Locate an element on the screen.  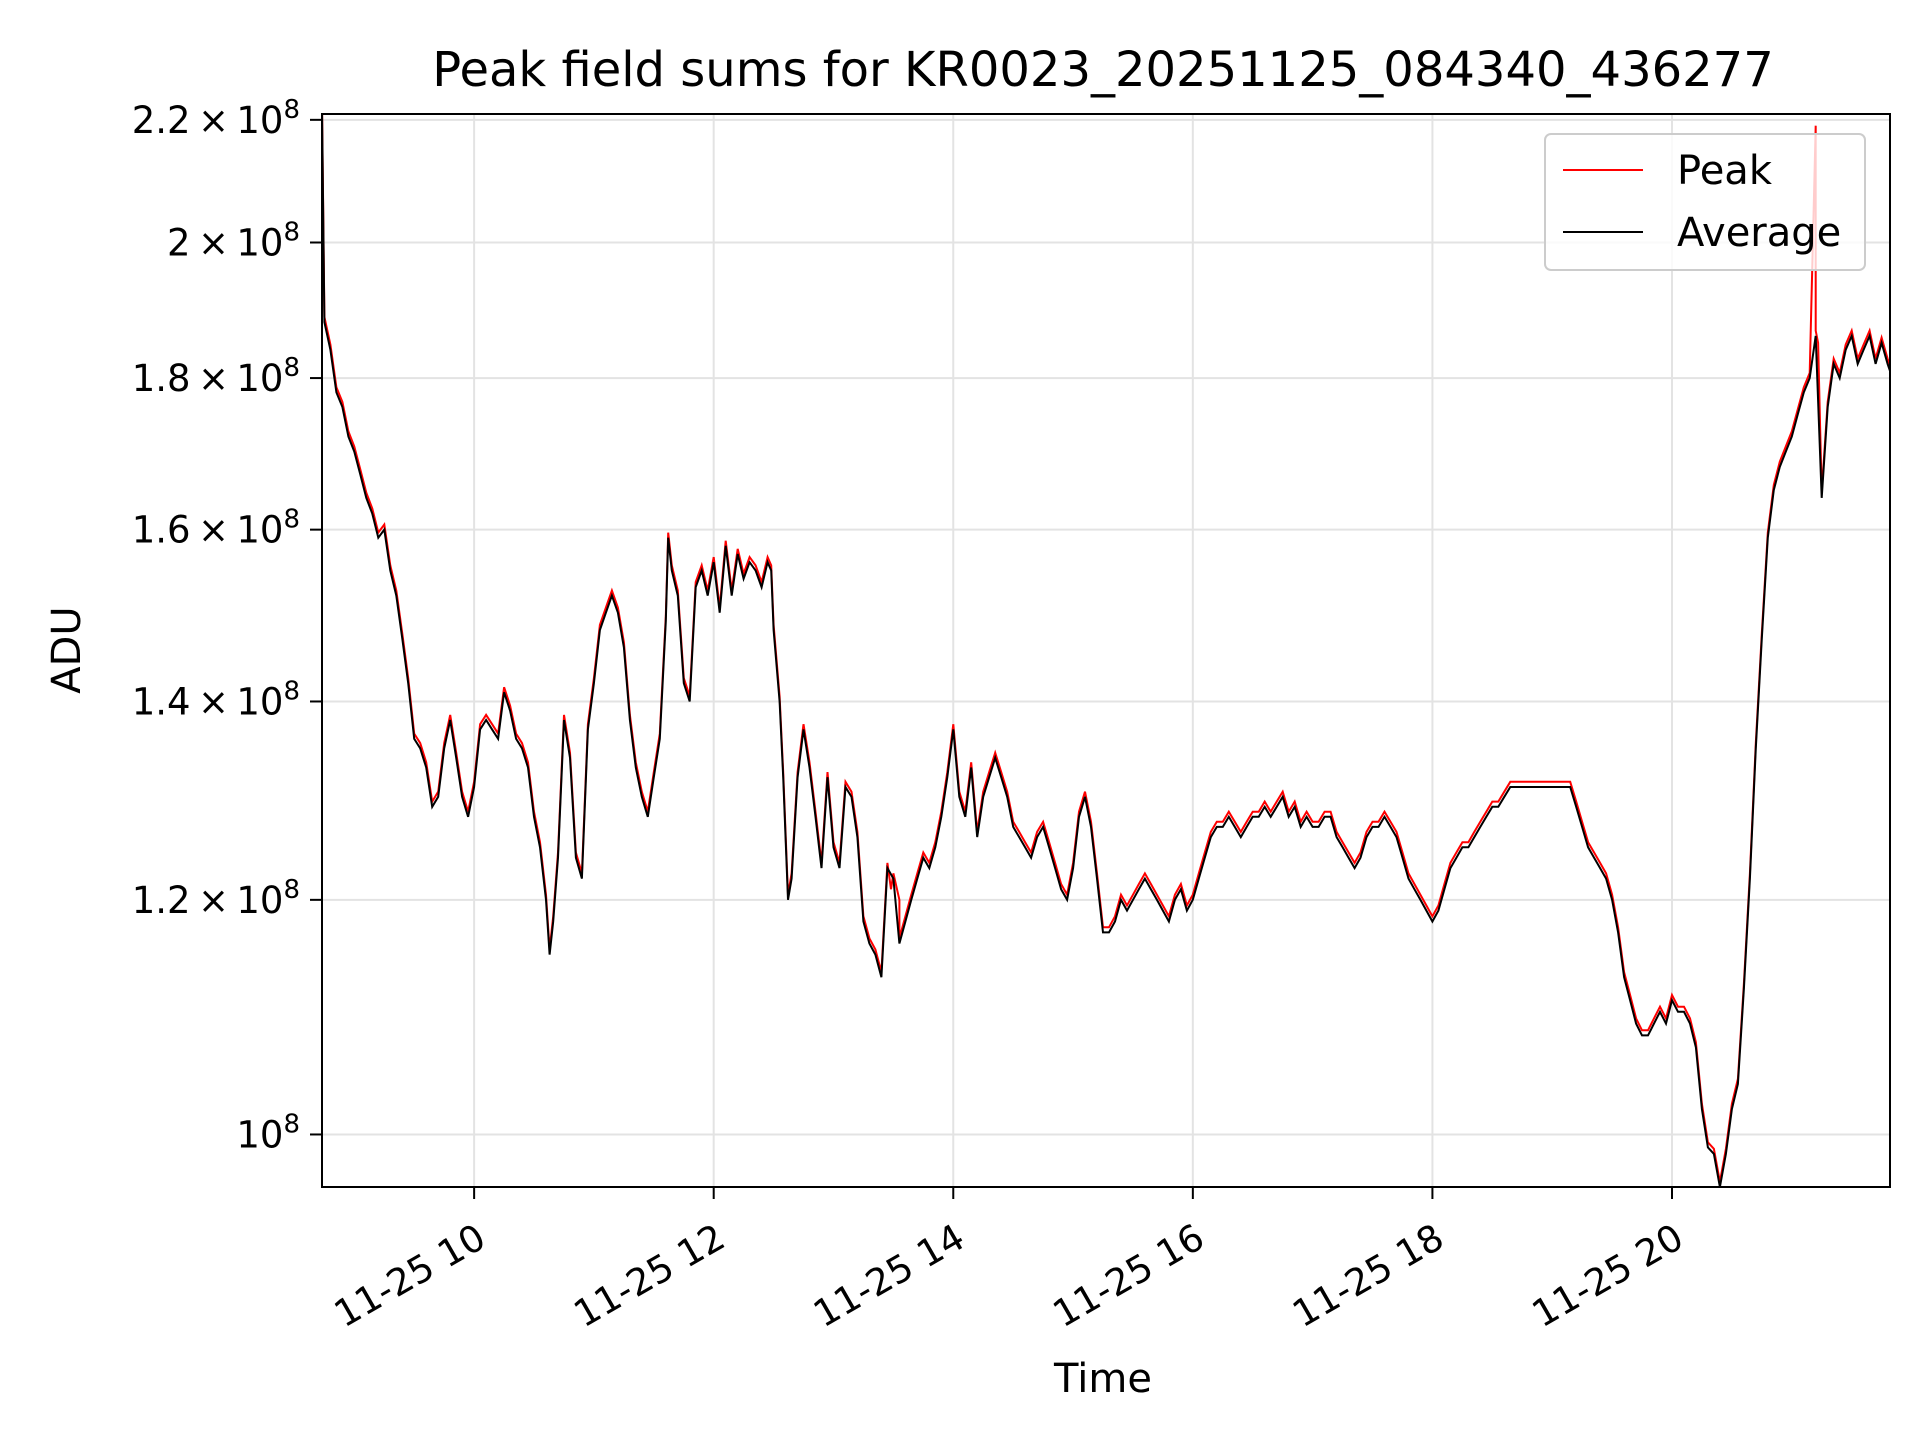
y-tick-label: 2.2 × 108 is located at coordinates (216, 118).